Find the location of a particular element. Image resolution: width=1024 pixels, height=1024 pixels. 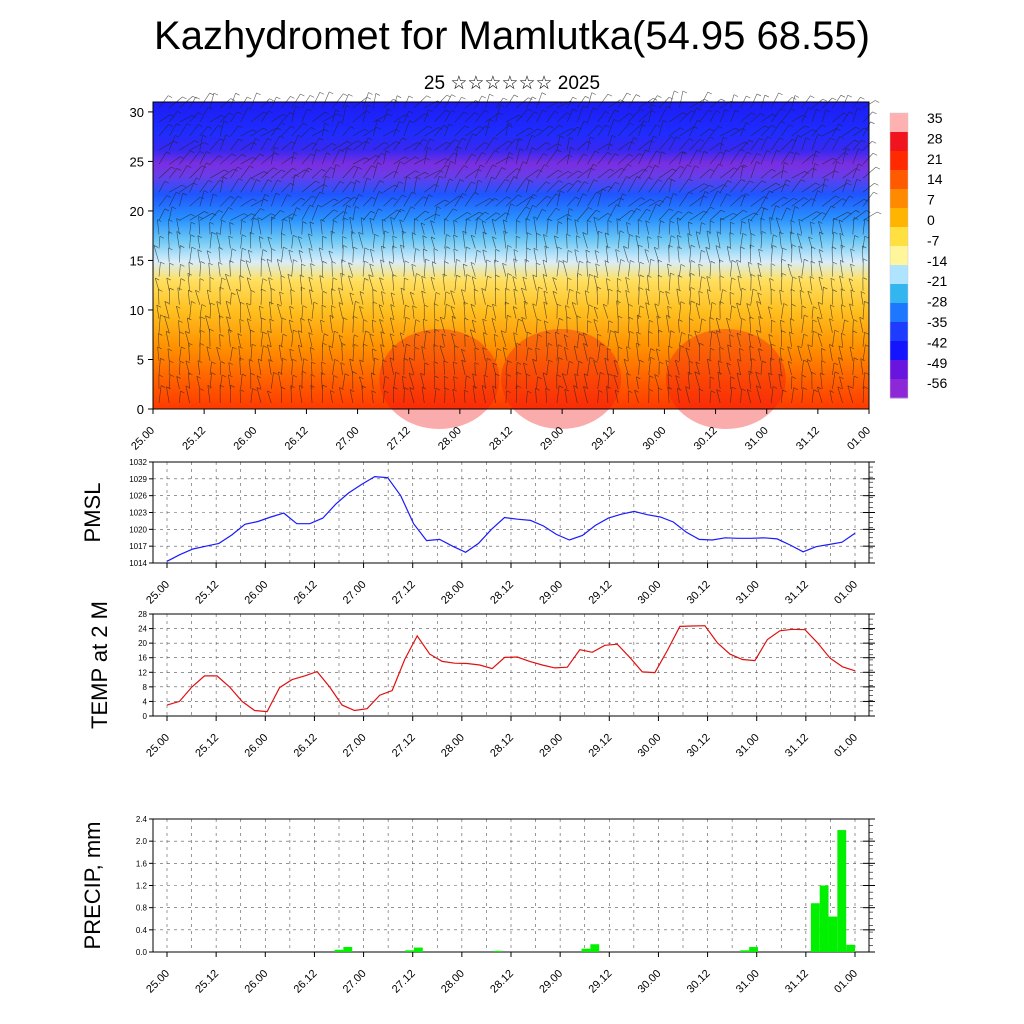

x-tick-label: 26.00 is located at coordinates (245, 439).